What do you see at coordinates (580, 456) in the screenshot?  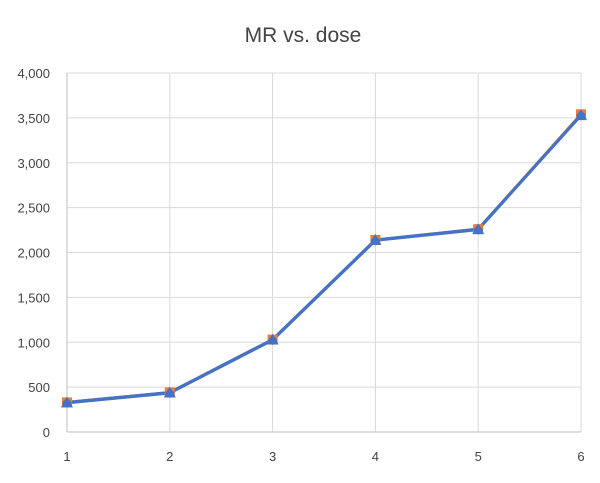 I see `x-tick-label: 6` at bounding box center [580, 456].